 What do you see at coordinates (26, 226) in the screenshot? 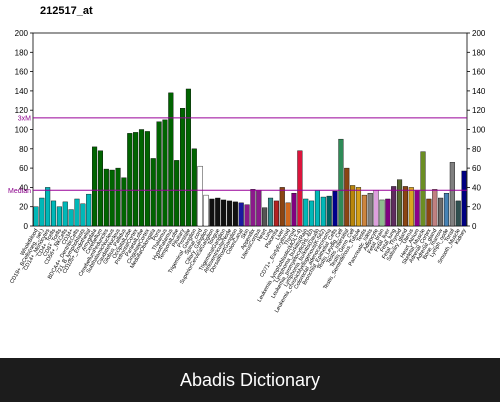
I see `y-tick-label-left: 0` at bounding box center [26, 226].